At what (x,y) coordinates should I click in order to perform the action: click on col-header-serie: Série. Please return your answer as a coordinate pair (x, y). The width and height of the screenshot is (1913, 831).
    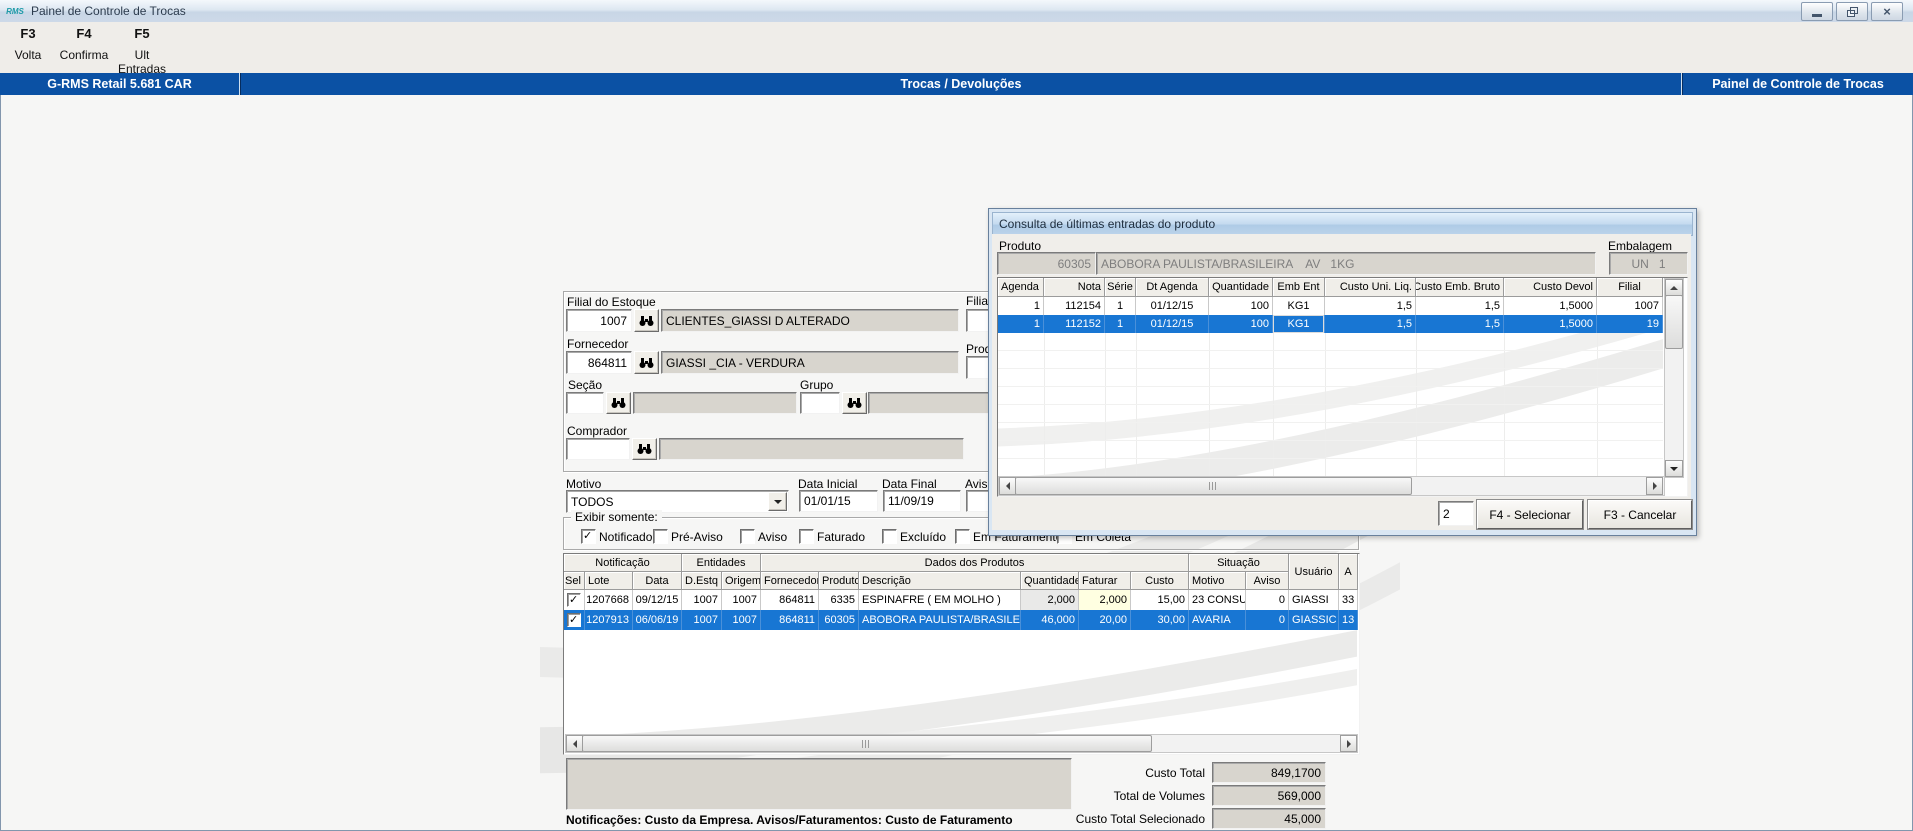
    Looking at the image, I should click on (1120, 287).